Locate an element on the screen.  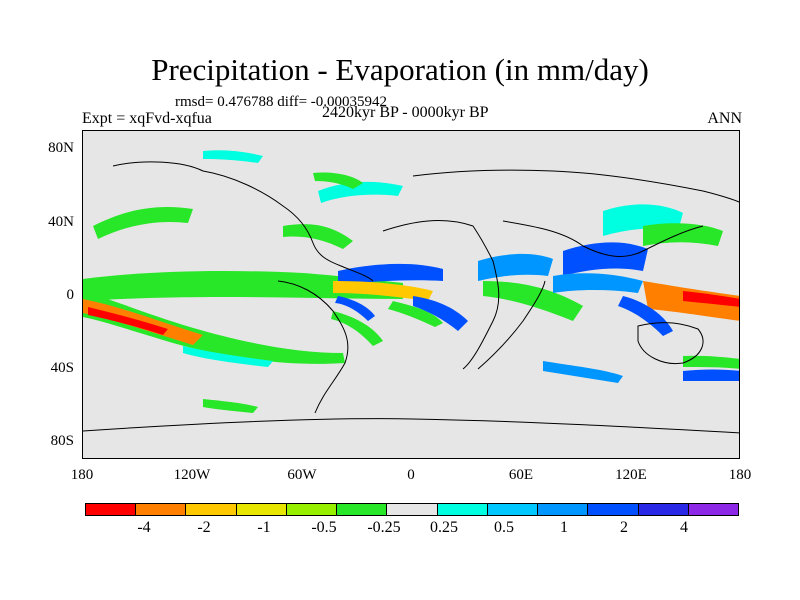
field-blue-maritime is located at coordinates (605, 259).